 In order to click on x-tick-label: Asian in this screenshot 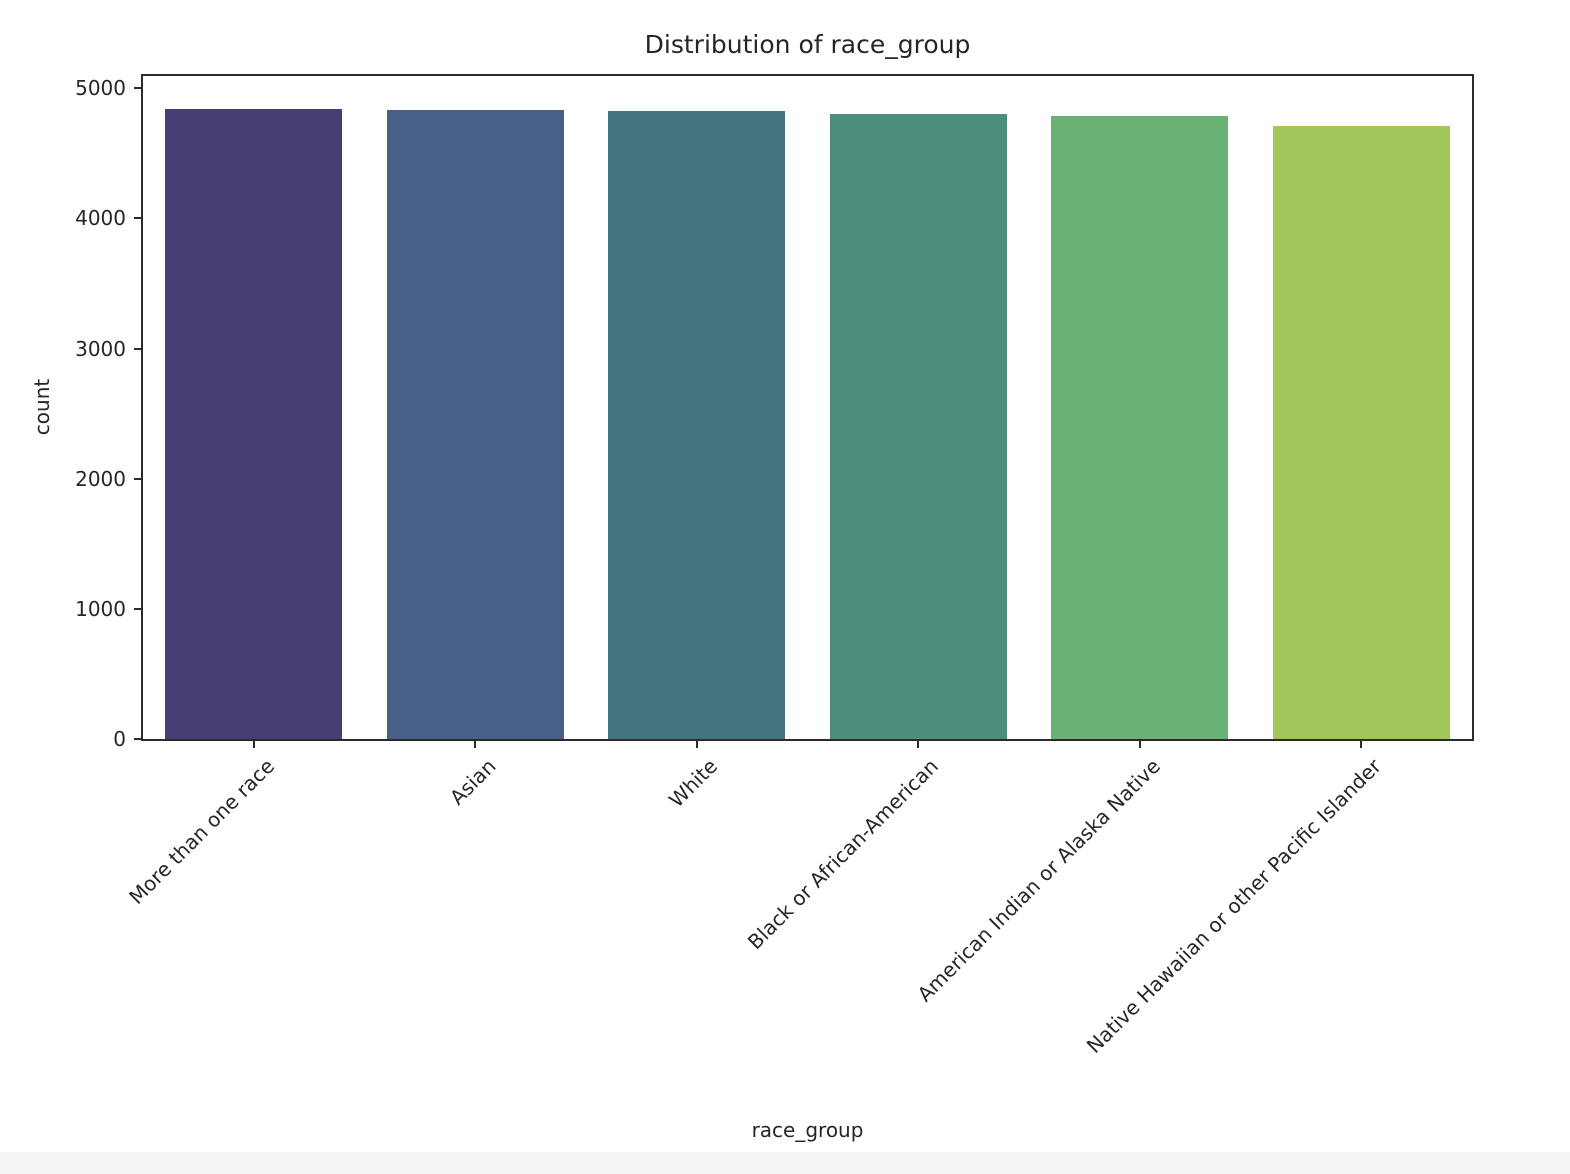, I will do `click(472, 782)`.